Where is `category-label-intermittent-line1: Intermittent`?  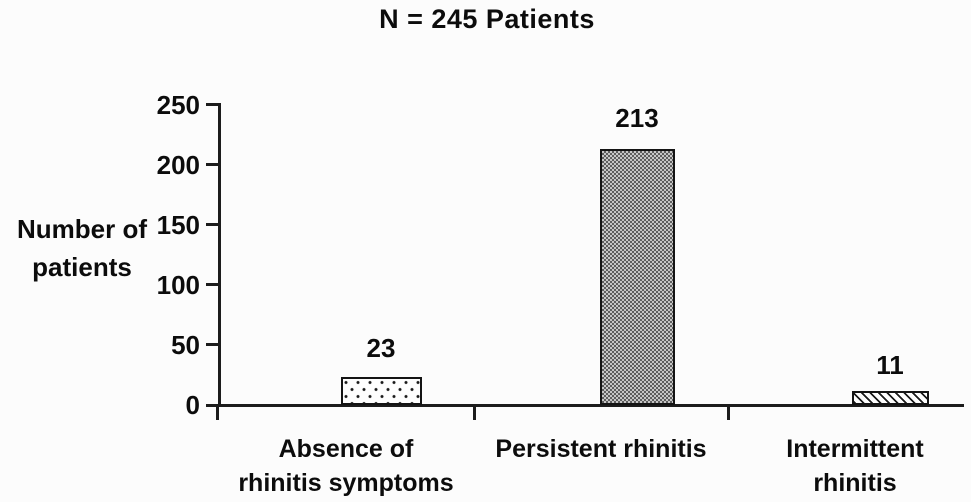 category-label-intermittent-line1: Intermittent is located at coordinates (855, 449).